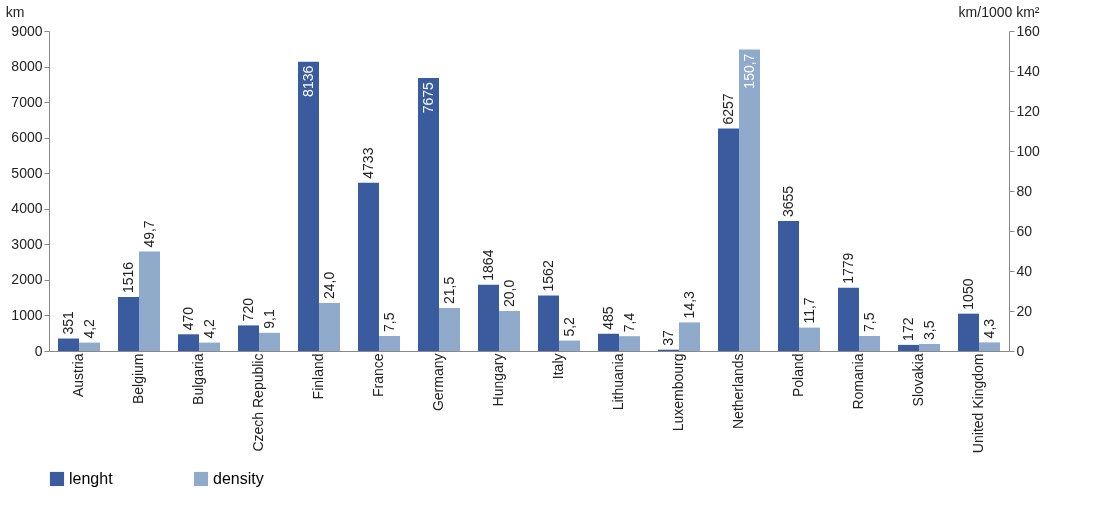 Image resolution: width=1098 pixels, height=531 pixels. What do you see at coordinates (988, 328) in the screenshot?
I see `data-label: 4,3` at bounding box center [988, 328].